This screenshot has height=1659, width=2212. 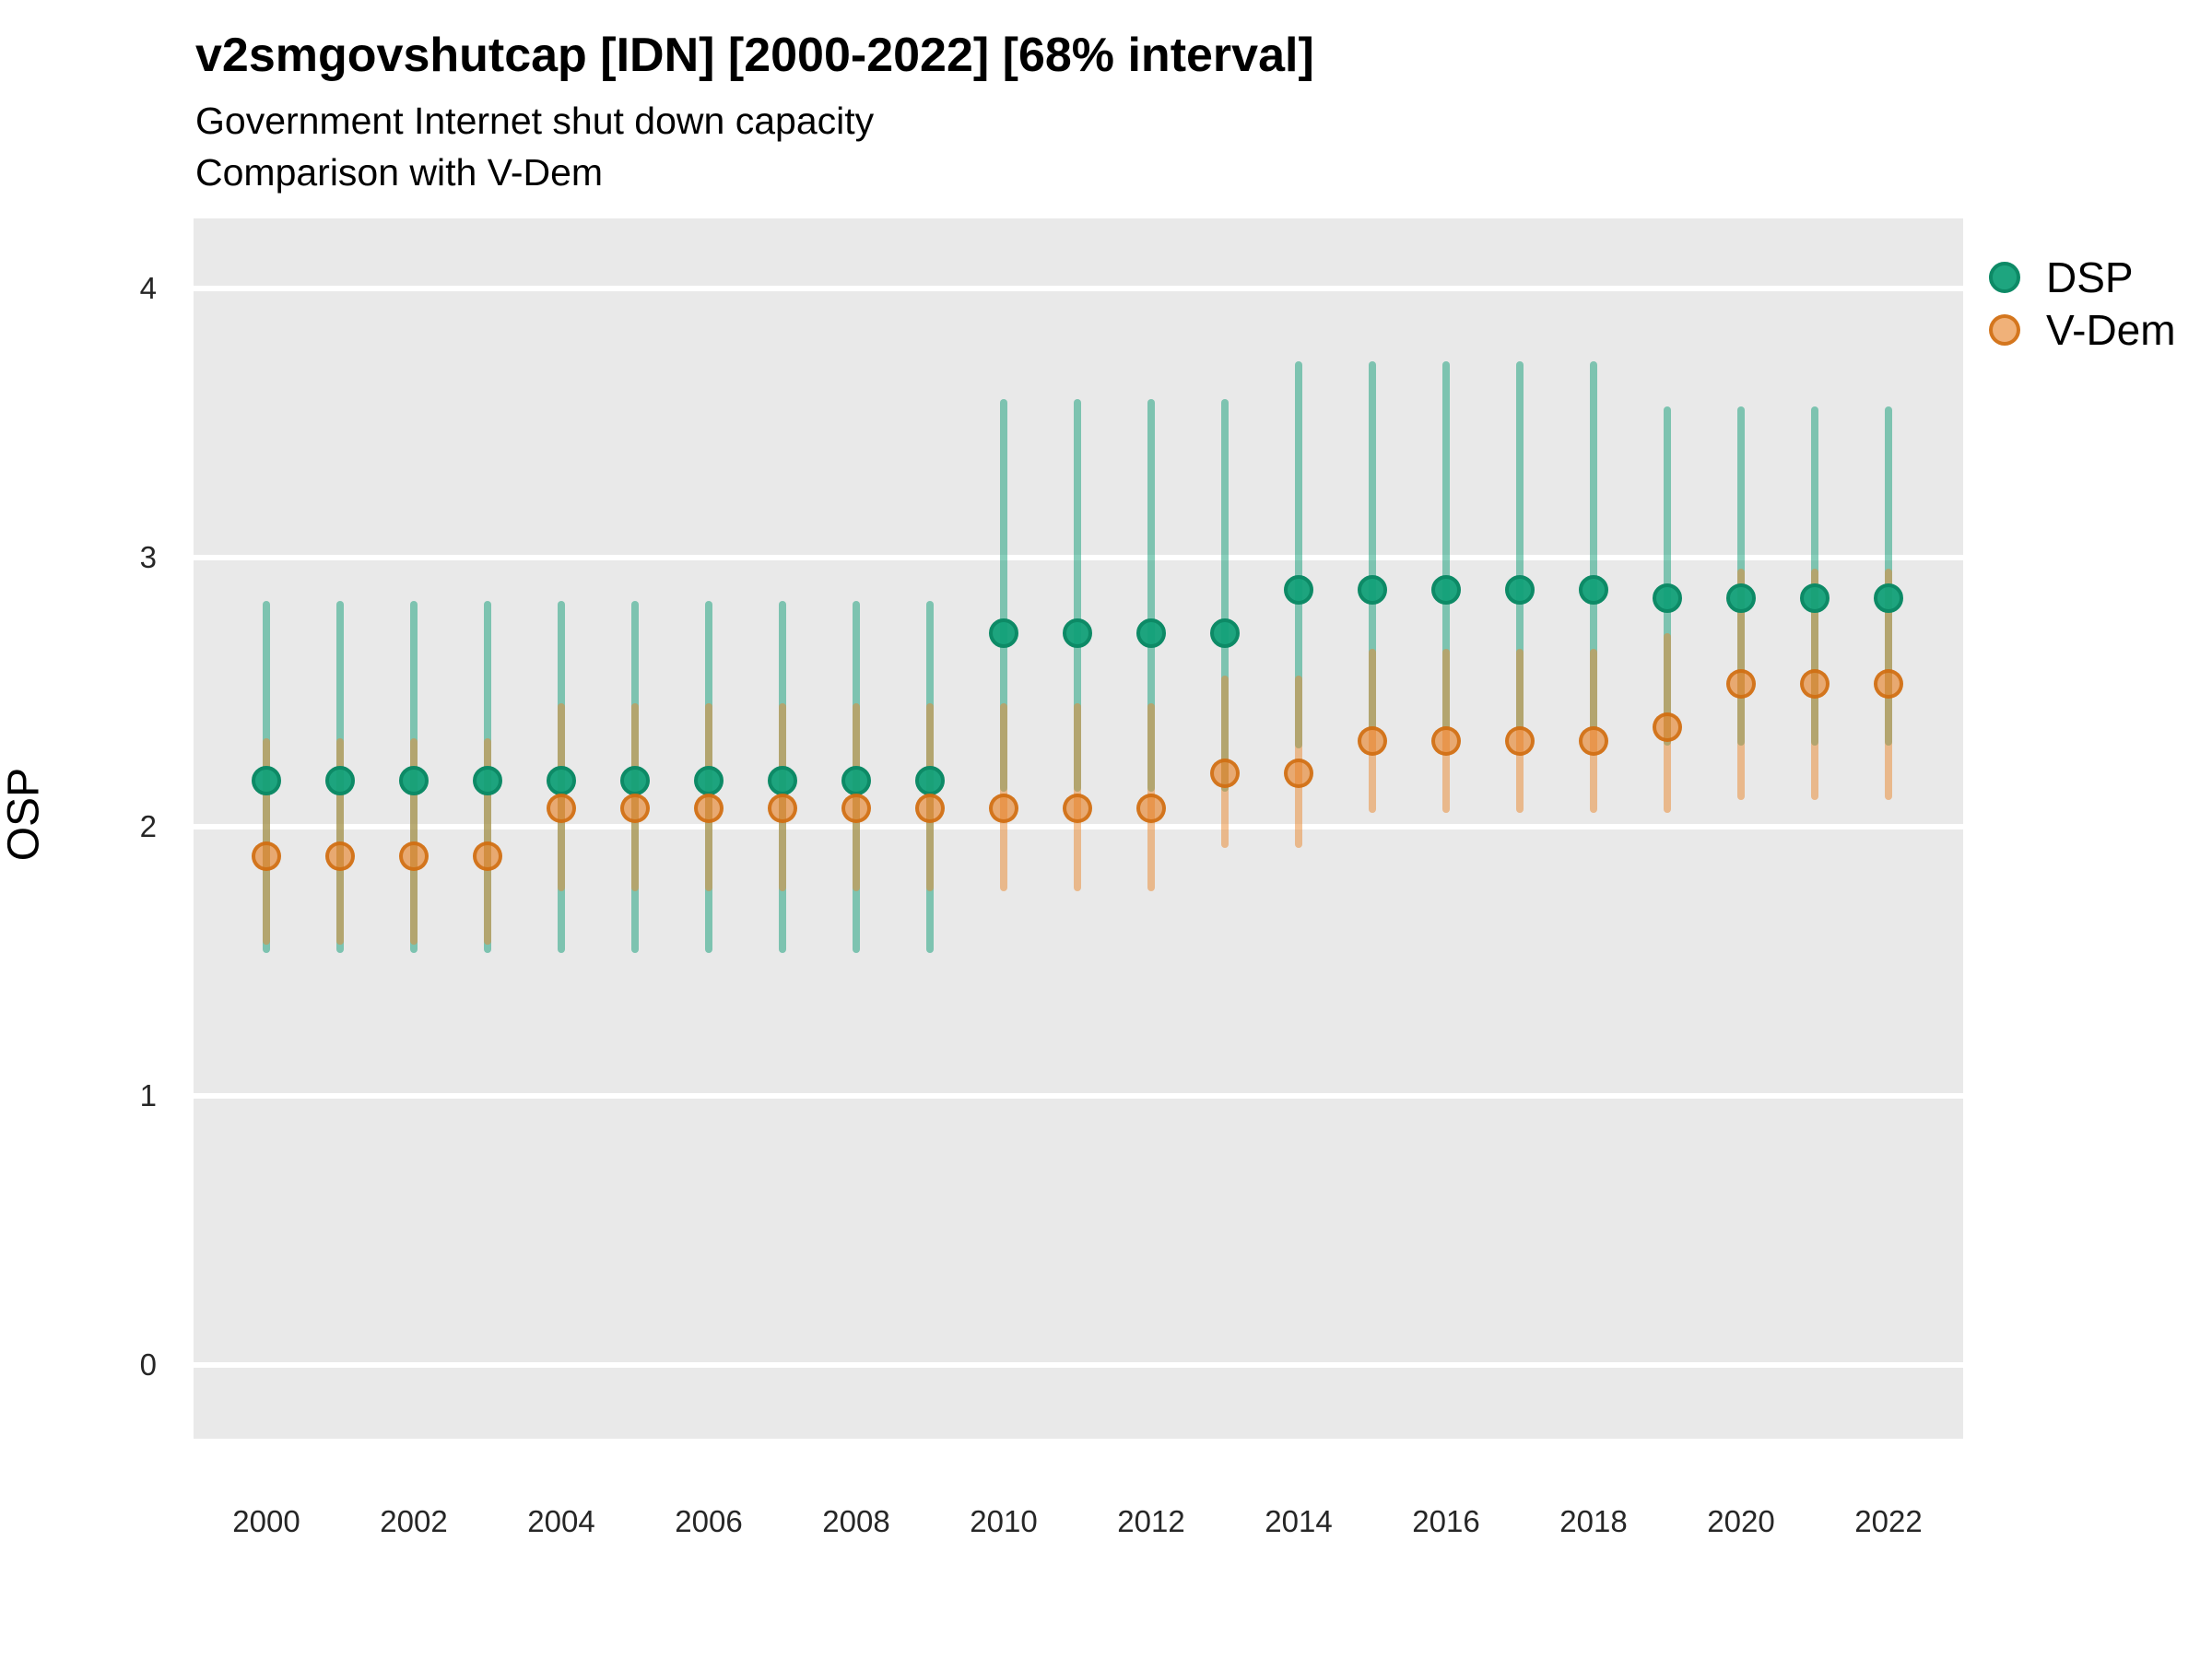 What do you see at coordinates (1593, 1521) in the screenshot?
I see `x-tick-label-2018: 2018` at bounding box center [1593, 1521].